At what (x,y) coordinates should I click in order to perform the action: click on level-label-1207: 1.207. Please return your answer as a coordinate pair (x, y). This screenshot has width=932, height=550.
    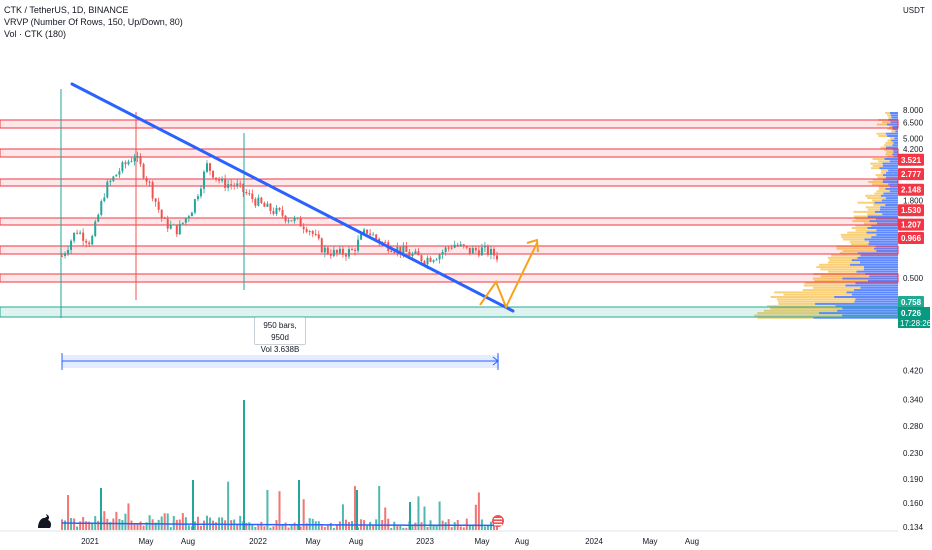
    Looking at the image, I should click on (911, 224).